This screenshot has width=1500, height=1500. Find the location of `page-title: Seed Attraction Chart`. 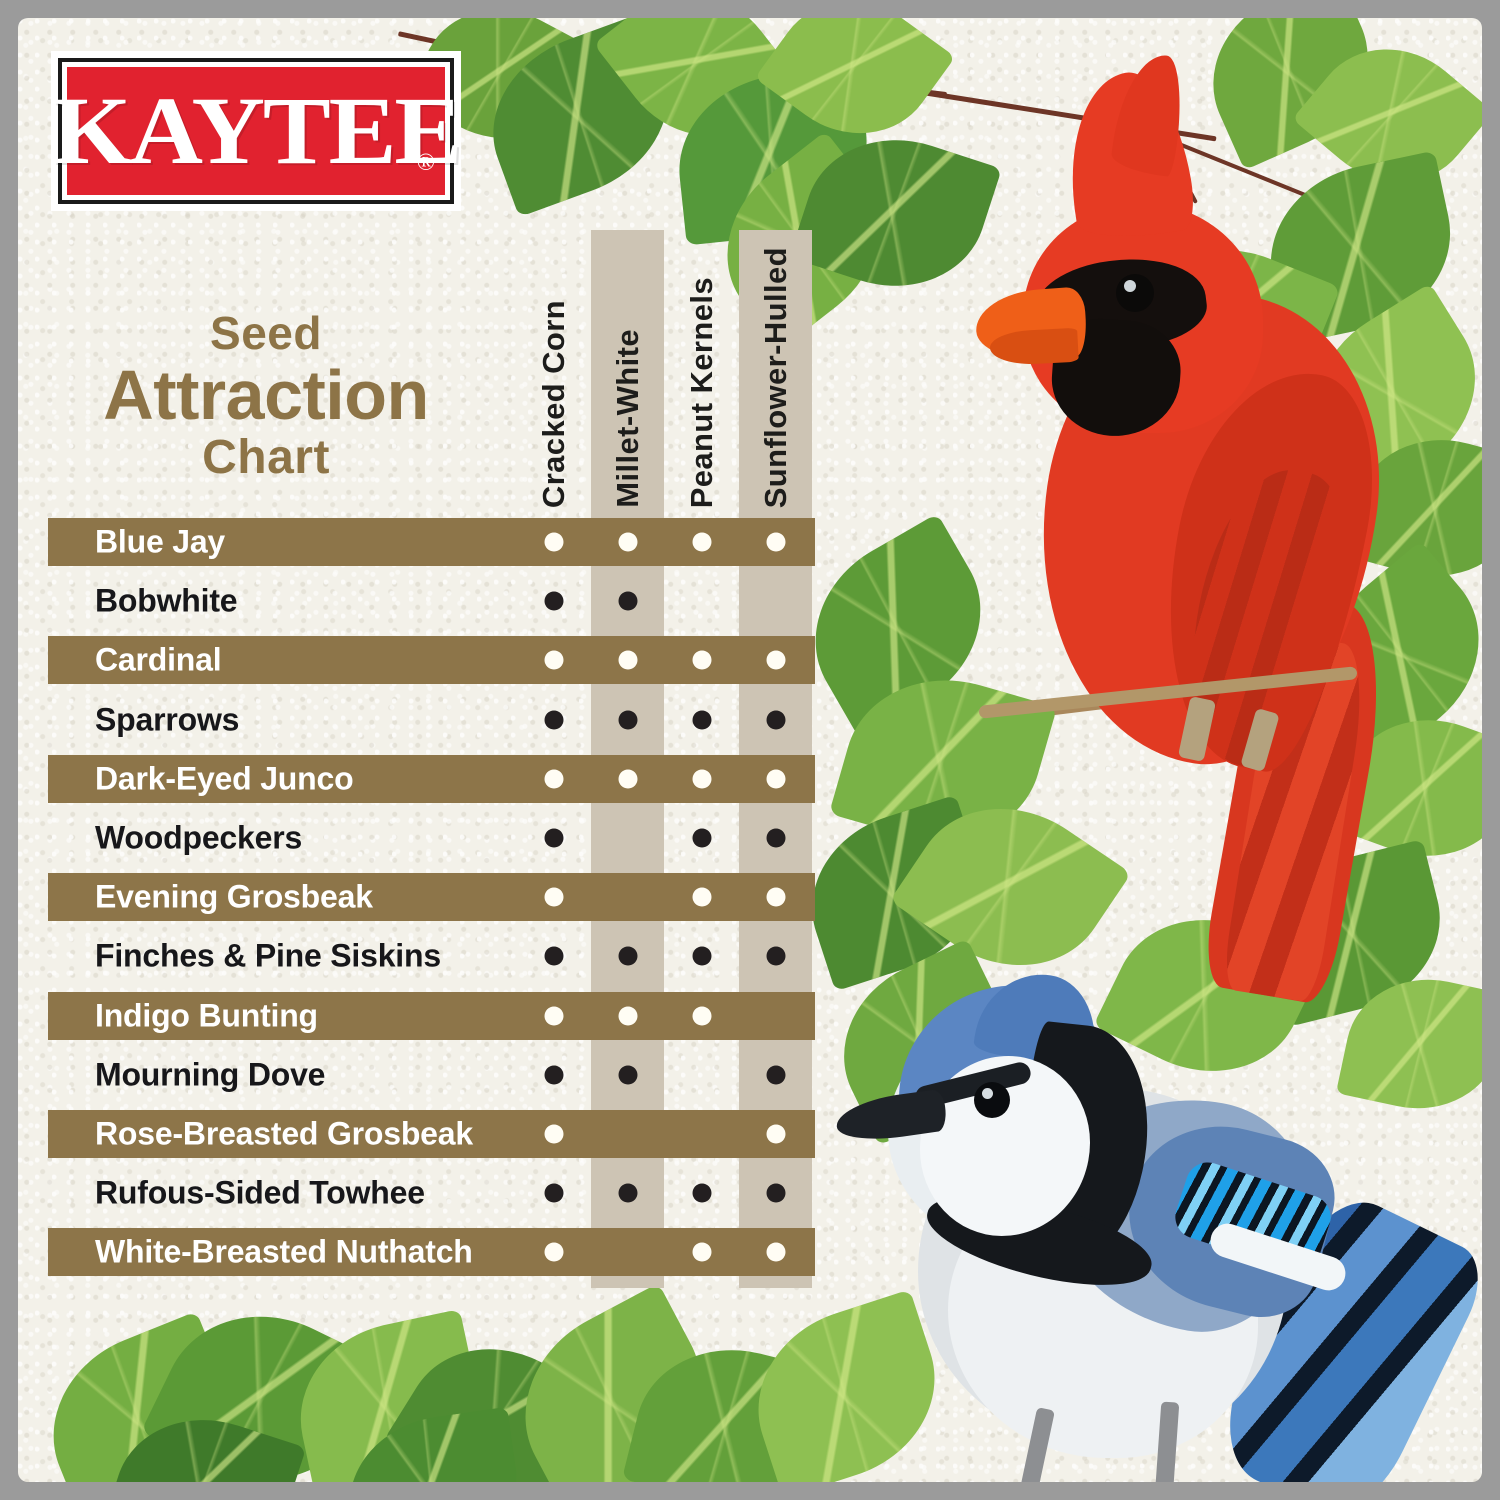

page-title: Seed Attraction Chart is located at coordinates (266, 396).